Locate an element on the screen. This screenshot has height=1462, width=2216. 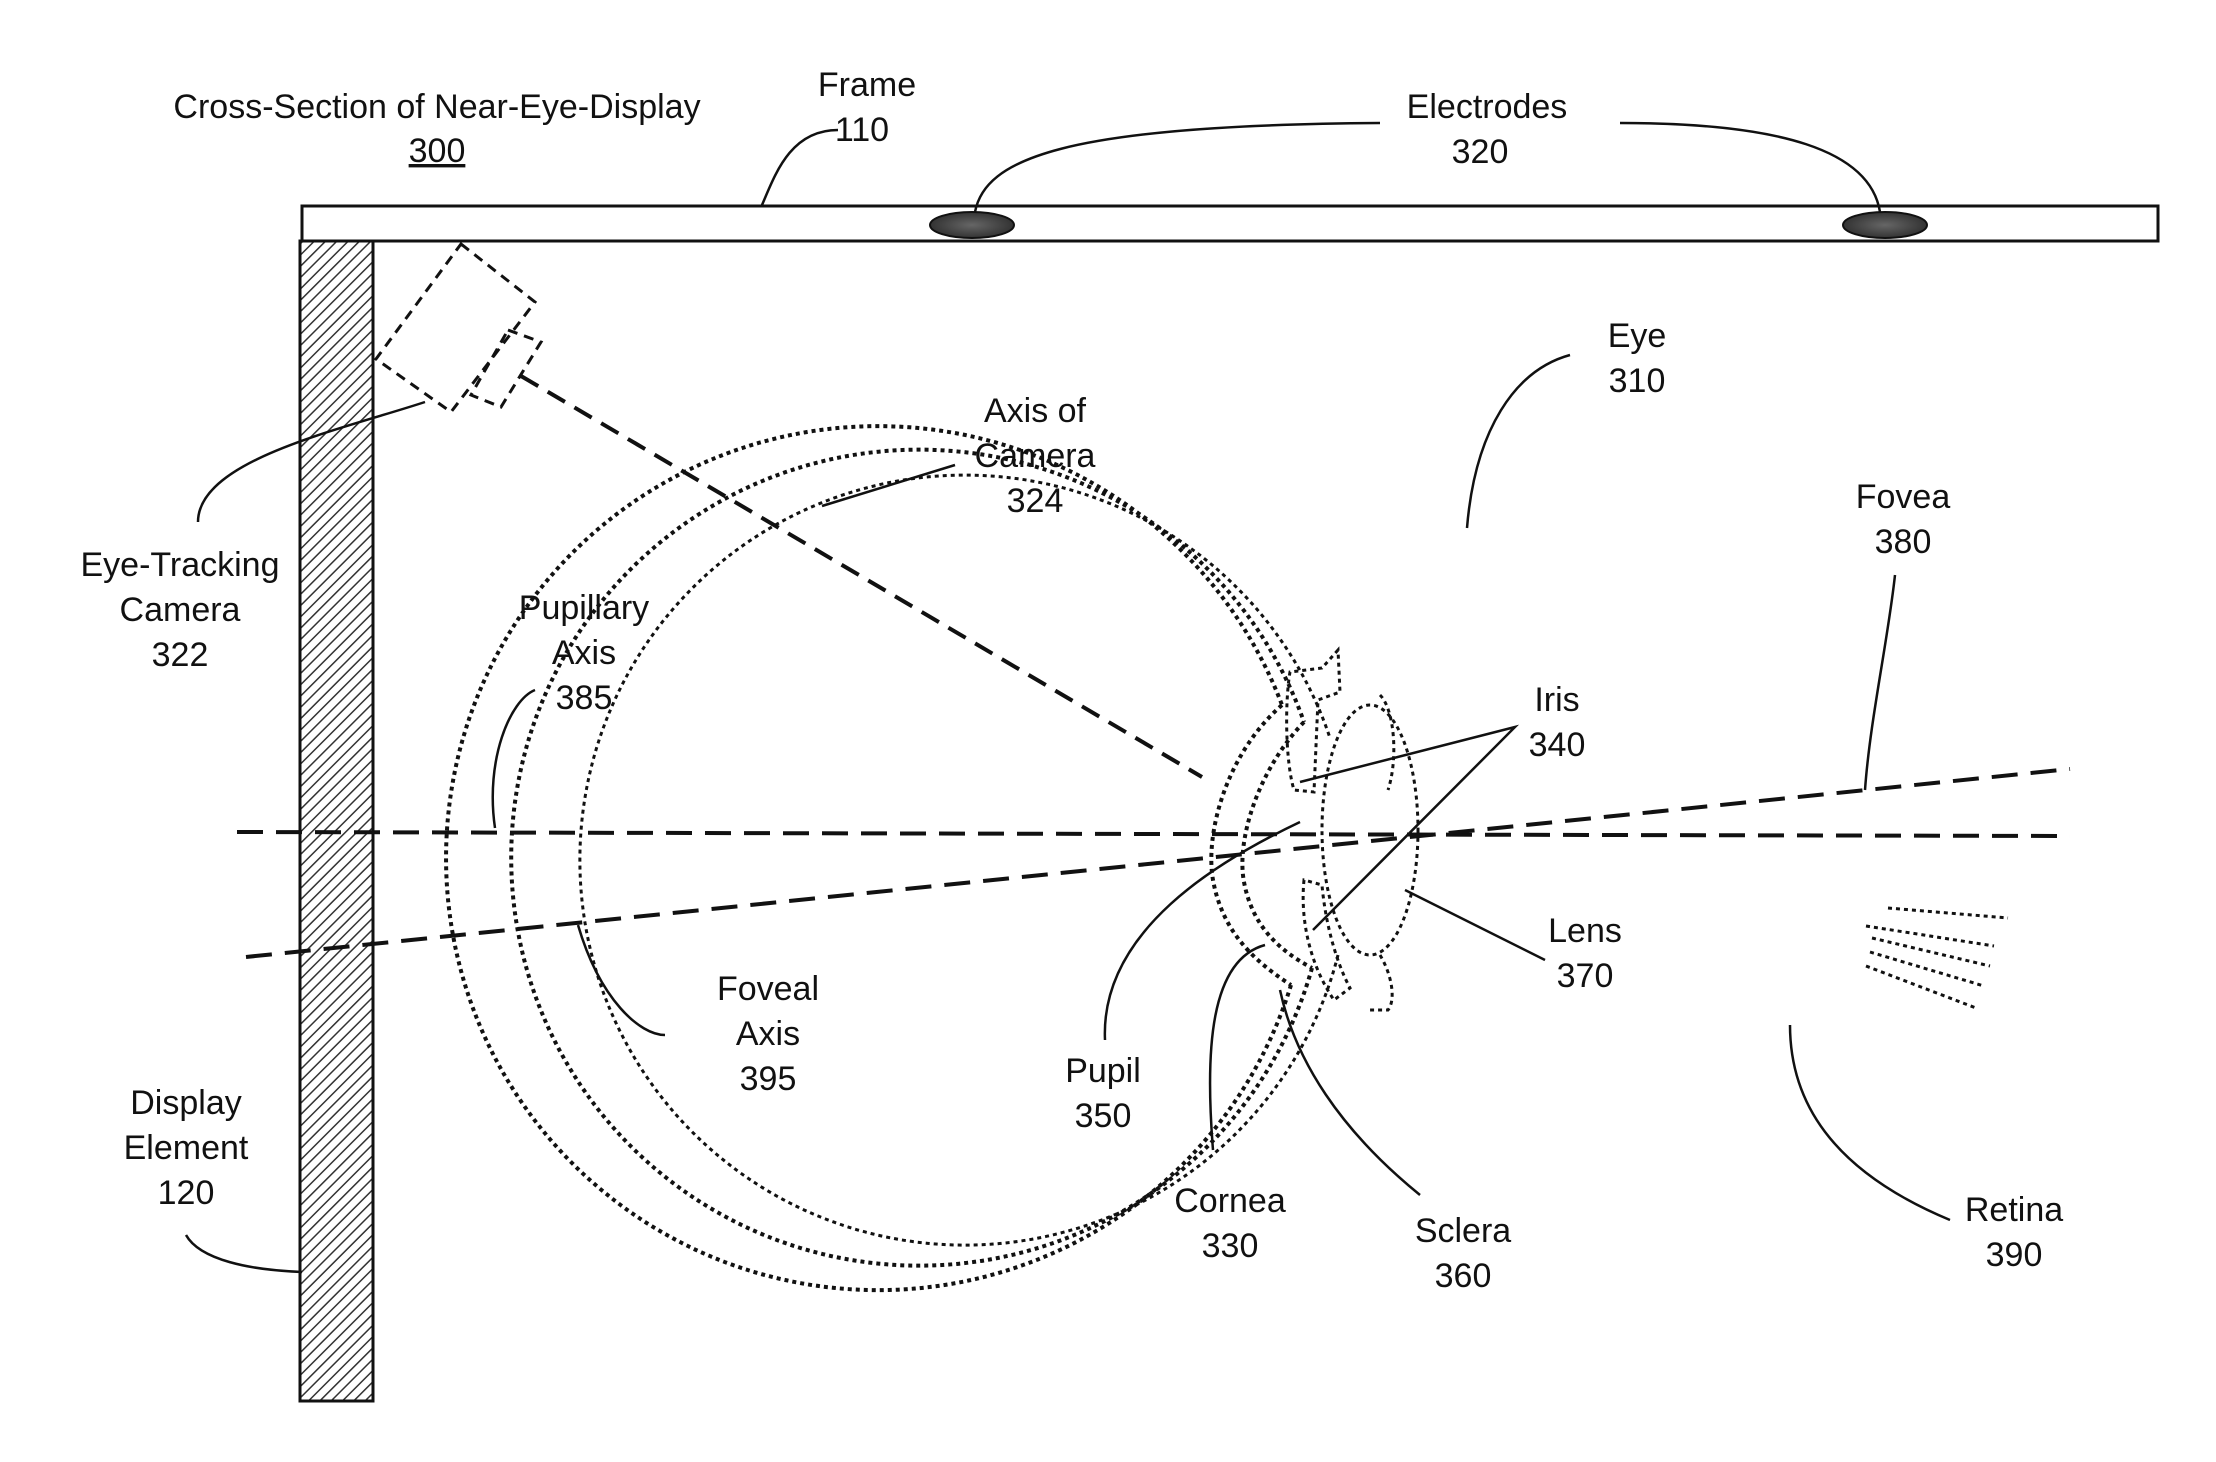
pupillary-axis-number: 385 is located at coordinates (584, 698).